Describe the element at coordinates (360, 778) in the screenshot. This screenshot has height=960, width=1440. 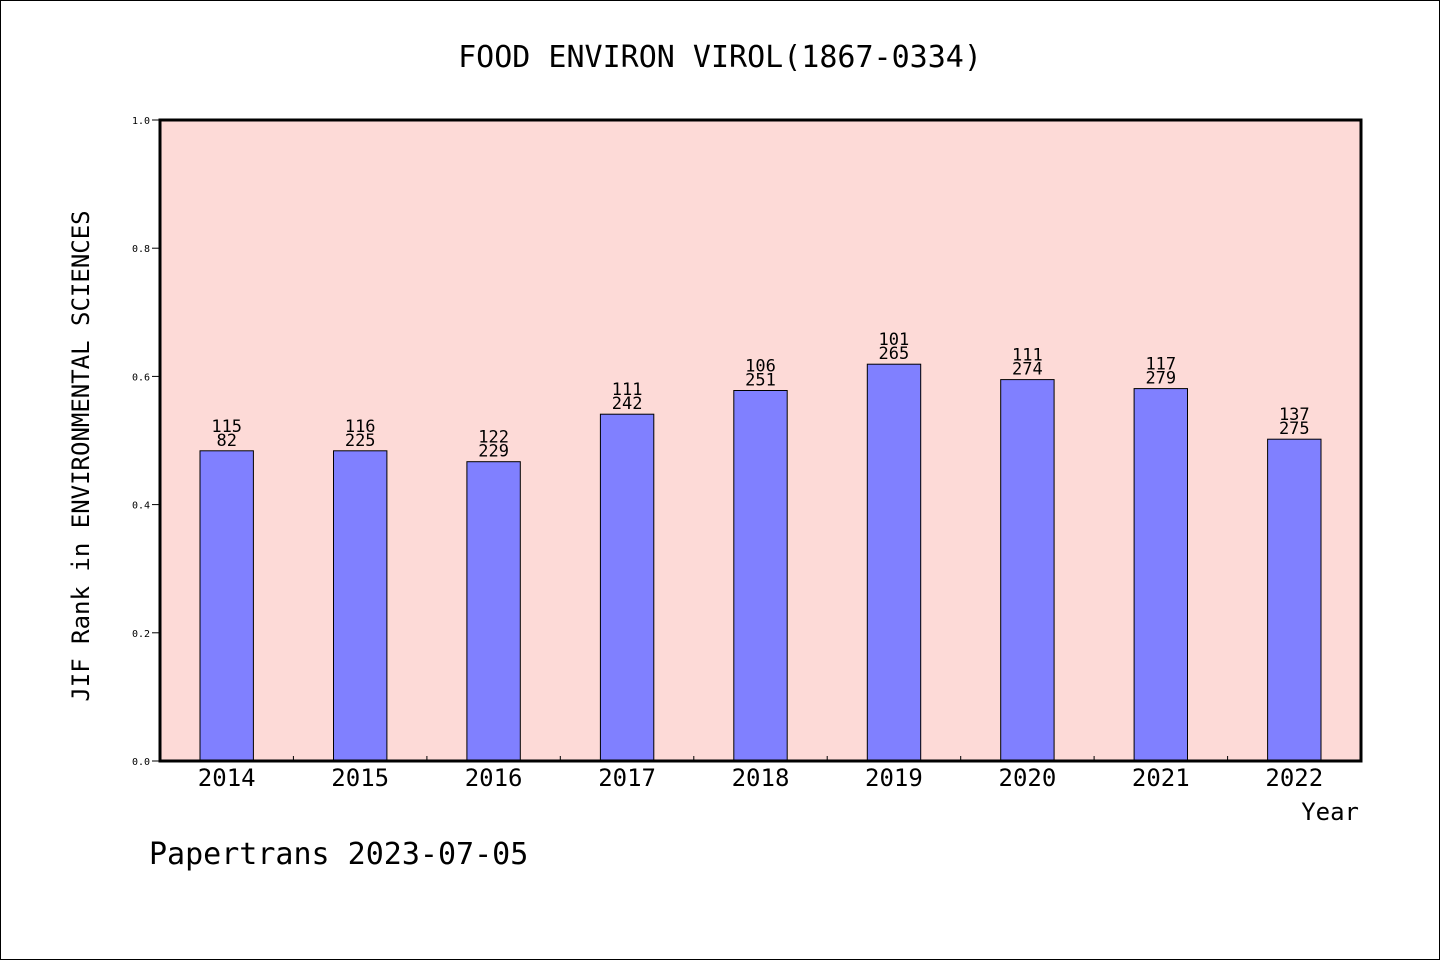
I see `x-tick-label-2015: 2015` at that location.